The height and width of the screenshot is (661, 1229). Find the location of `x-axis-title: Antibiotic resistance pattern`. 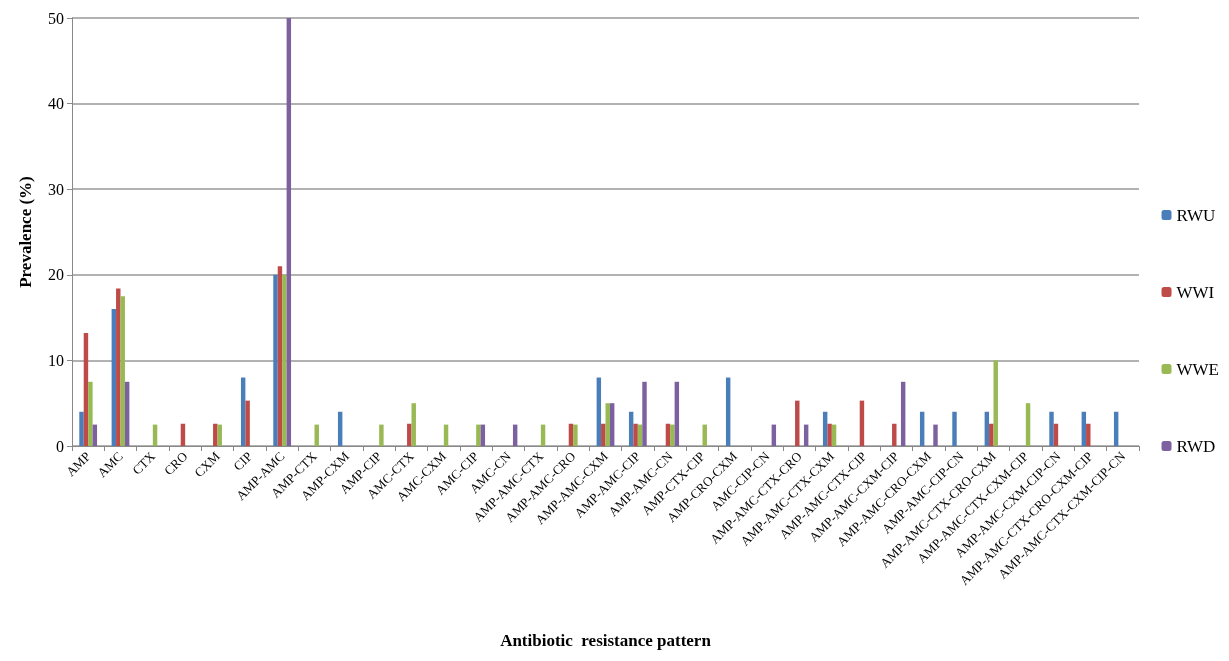

x-axis-title: Antibiotic resistance pattern is located at coordinates (606, 640).